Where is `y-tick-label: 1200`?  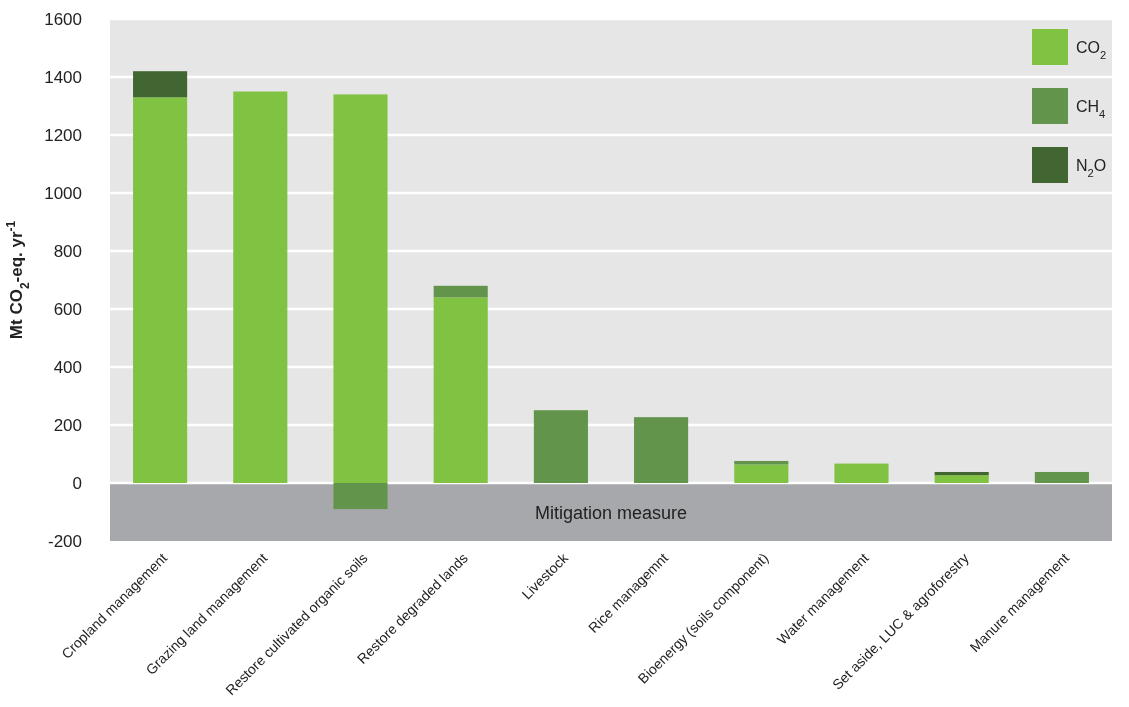 y-tick-label: 1200 is located at coordinates (63, 135).